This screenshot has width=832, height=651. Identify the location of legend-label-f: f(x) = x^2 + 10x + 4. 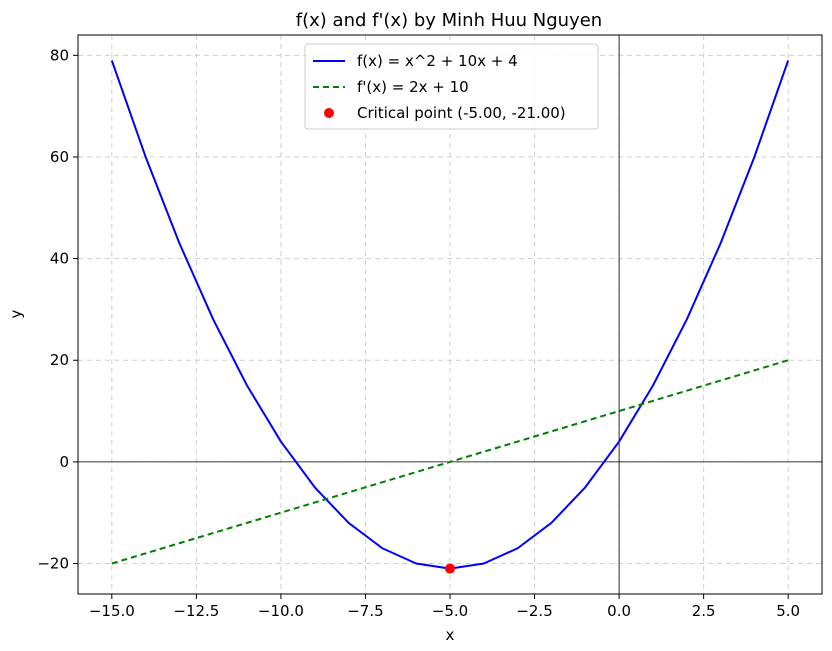
(437, 61).